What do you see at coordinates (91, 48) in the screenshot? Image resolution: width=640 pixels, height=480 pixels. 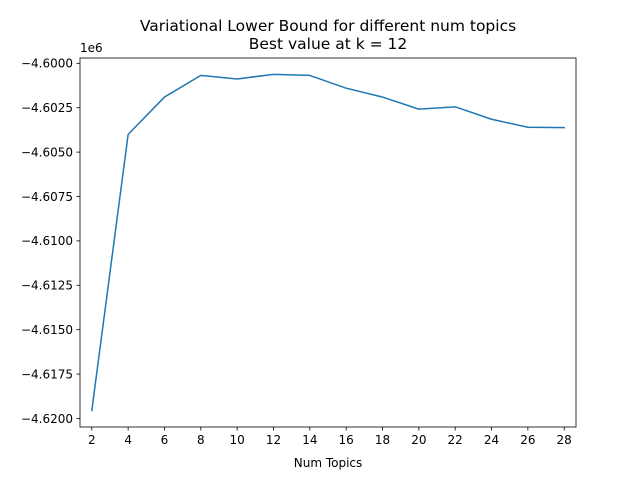 I see `y-offset-label: 1e6` at bounding box center [91, 48].